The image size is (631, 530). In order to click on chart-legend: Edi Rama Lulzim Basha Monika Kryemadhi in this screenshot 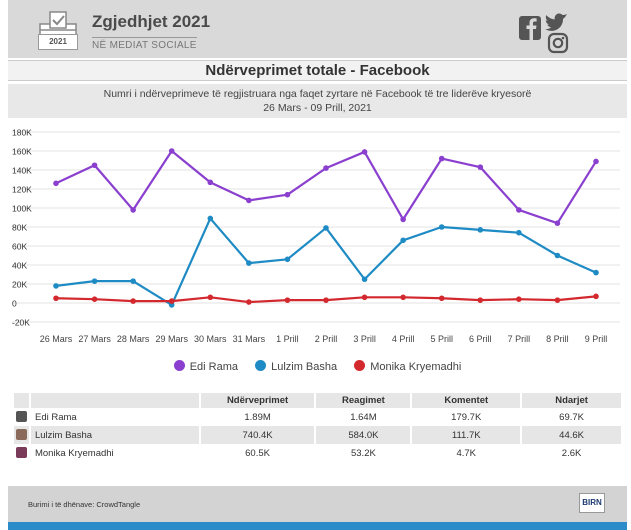, I will do `click(317, 366)`.